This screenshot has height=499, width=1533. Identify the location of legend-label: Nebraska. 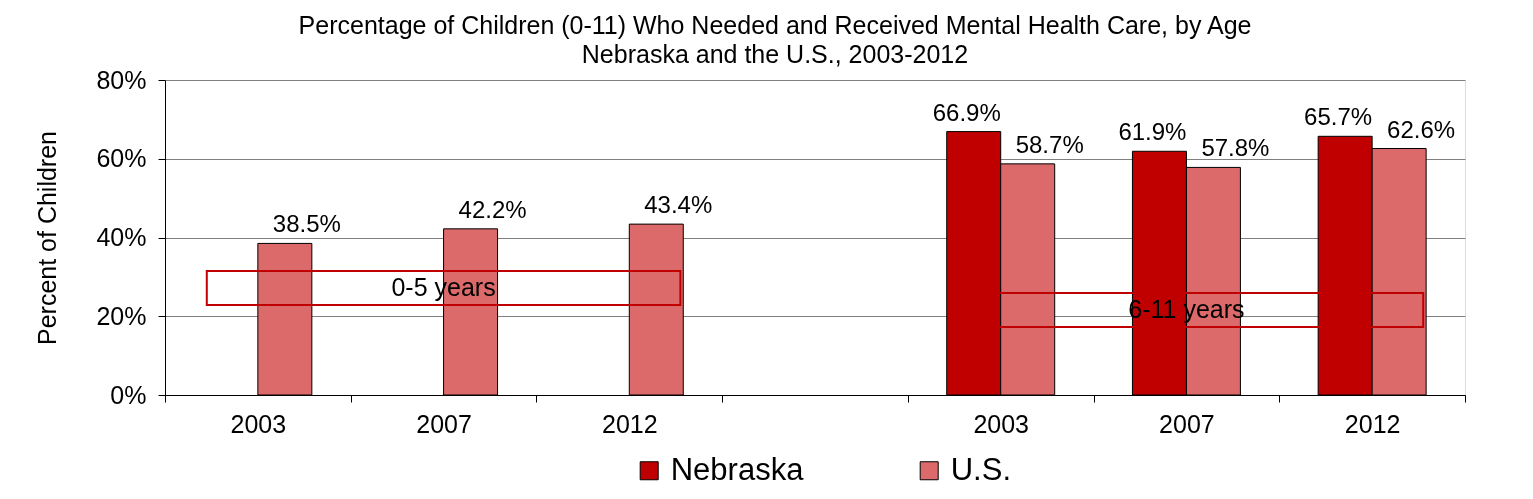
(737, 469).